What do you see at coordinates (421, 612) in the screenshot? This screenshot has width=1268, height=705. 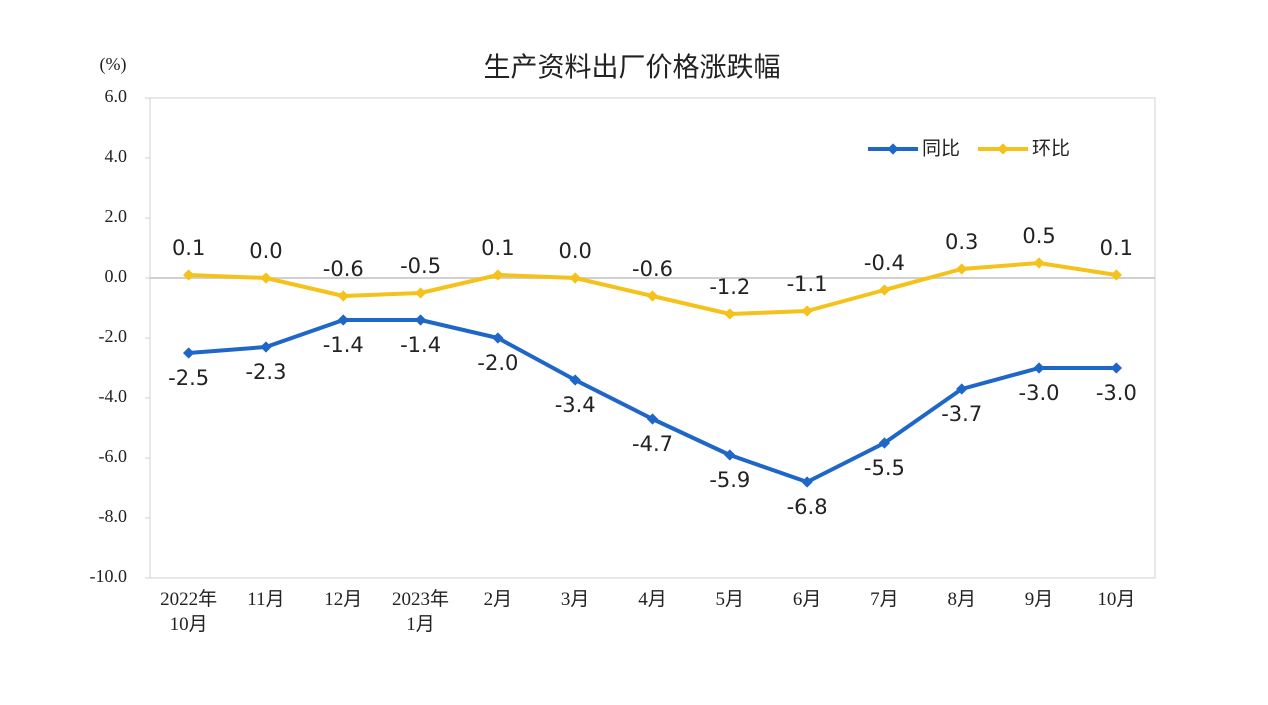 I see `x-tick-label: 2023年 1月` at bounding box center [421, 612].